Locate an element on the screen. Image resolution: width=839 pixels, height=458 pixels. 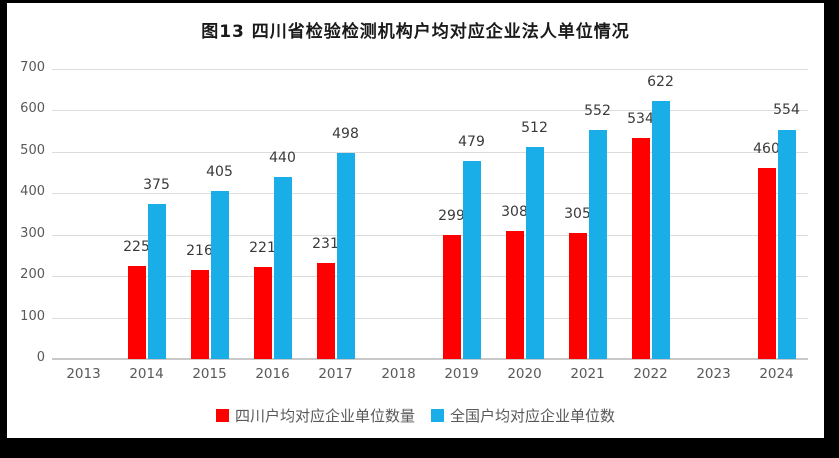
x-tick-label-2023: 2023 is located at coordinates (713, 374).